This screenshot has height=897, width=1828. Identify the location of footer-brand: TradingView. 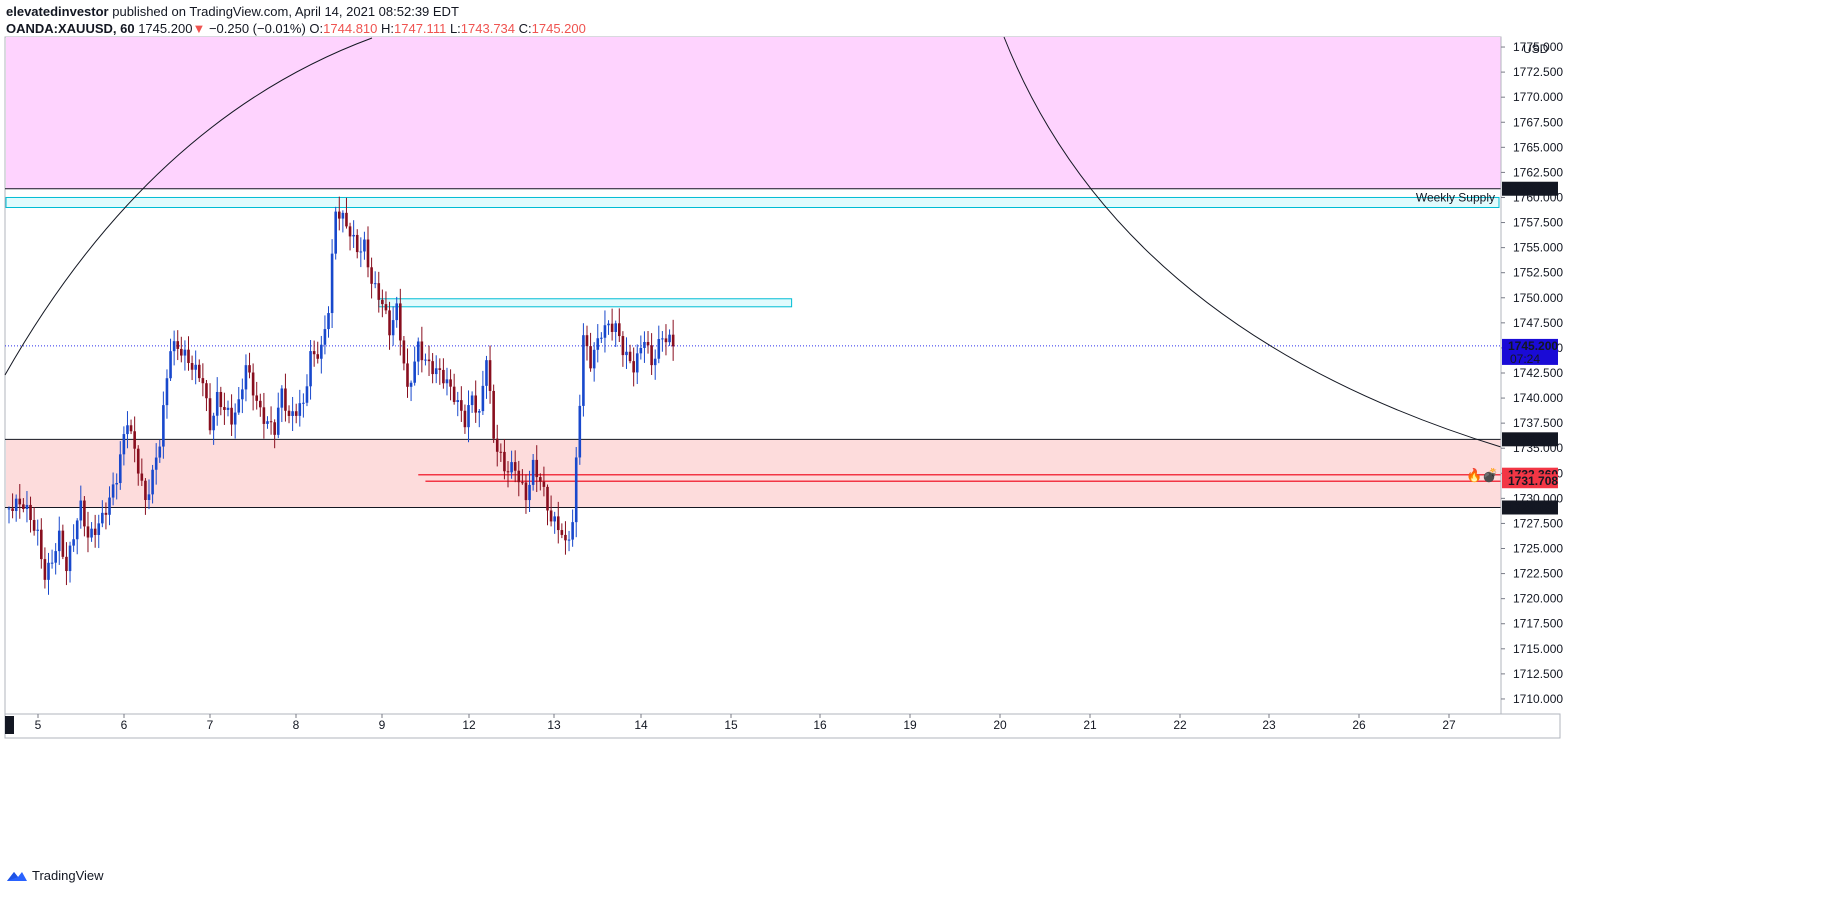
(55, 875).